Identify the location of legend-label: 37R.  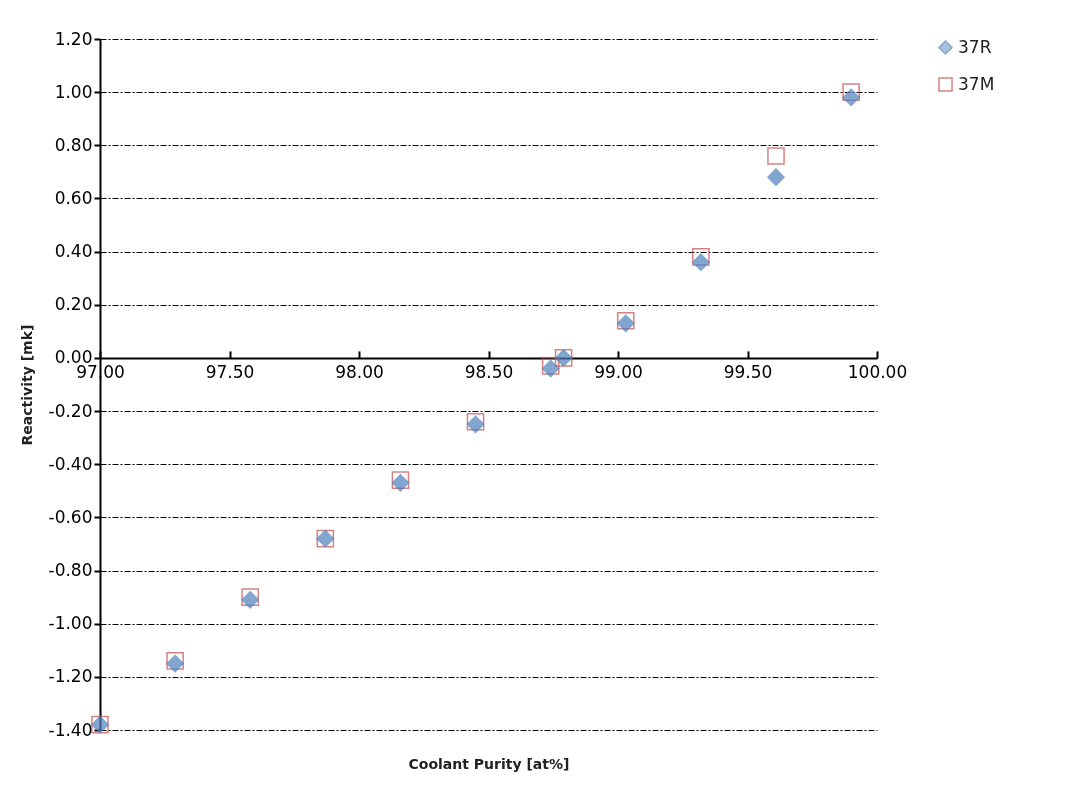
(975, 46).